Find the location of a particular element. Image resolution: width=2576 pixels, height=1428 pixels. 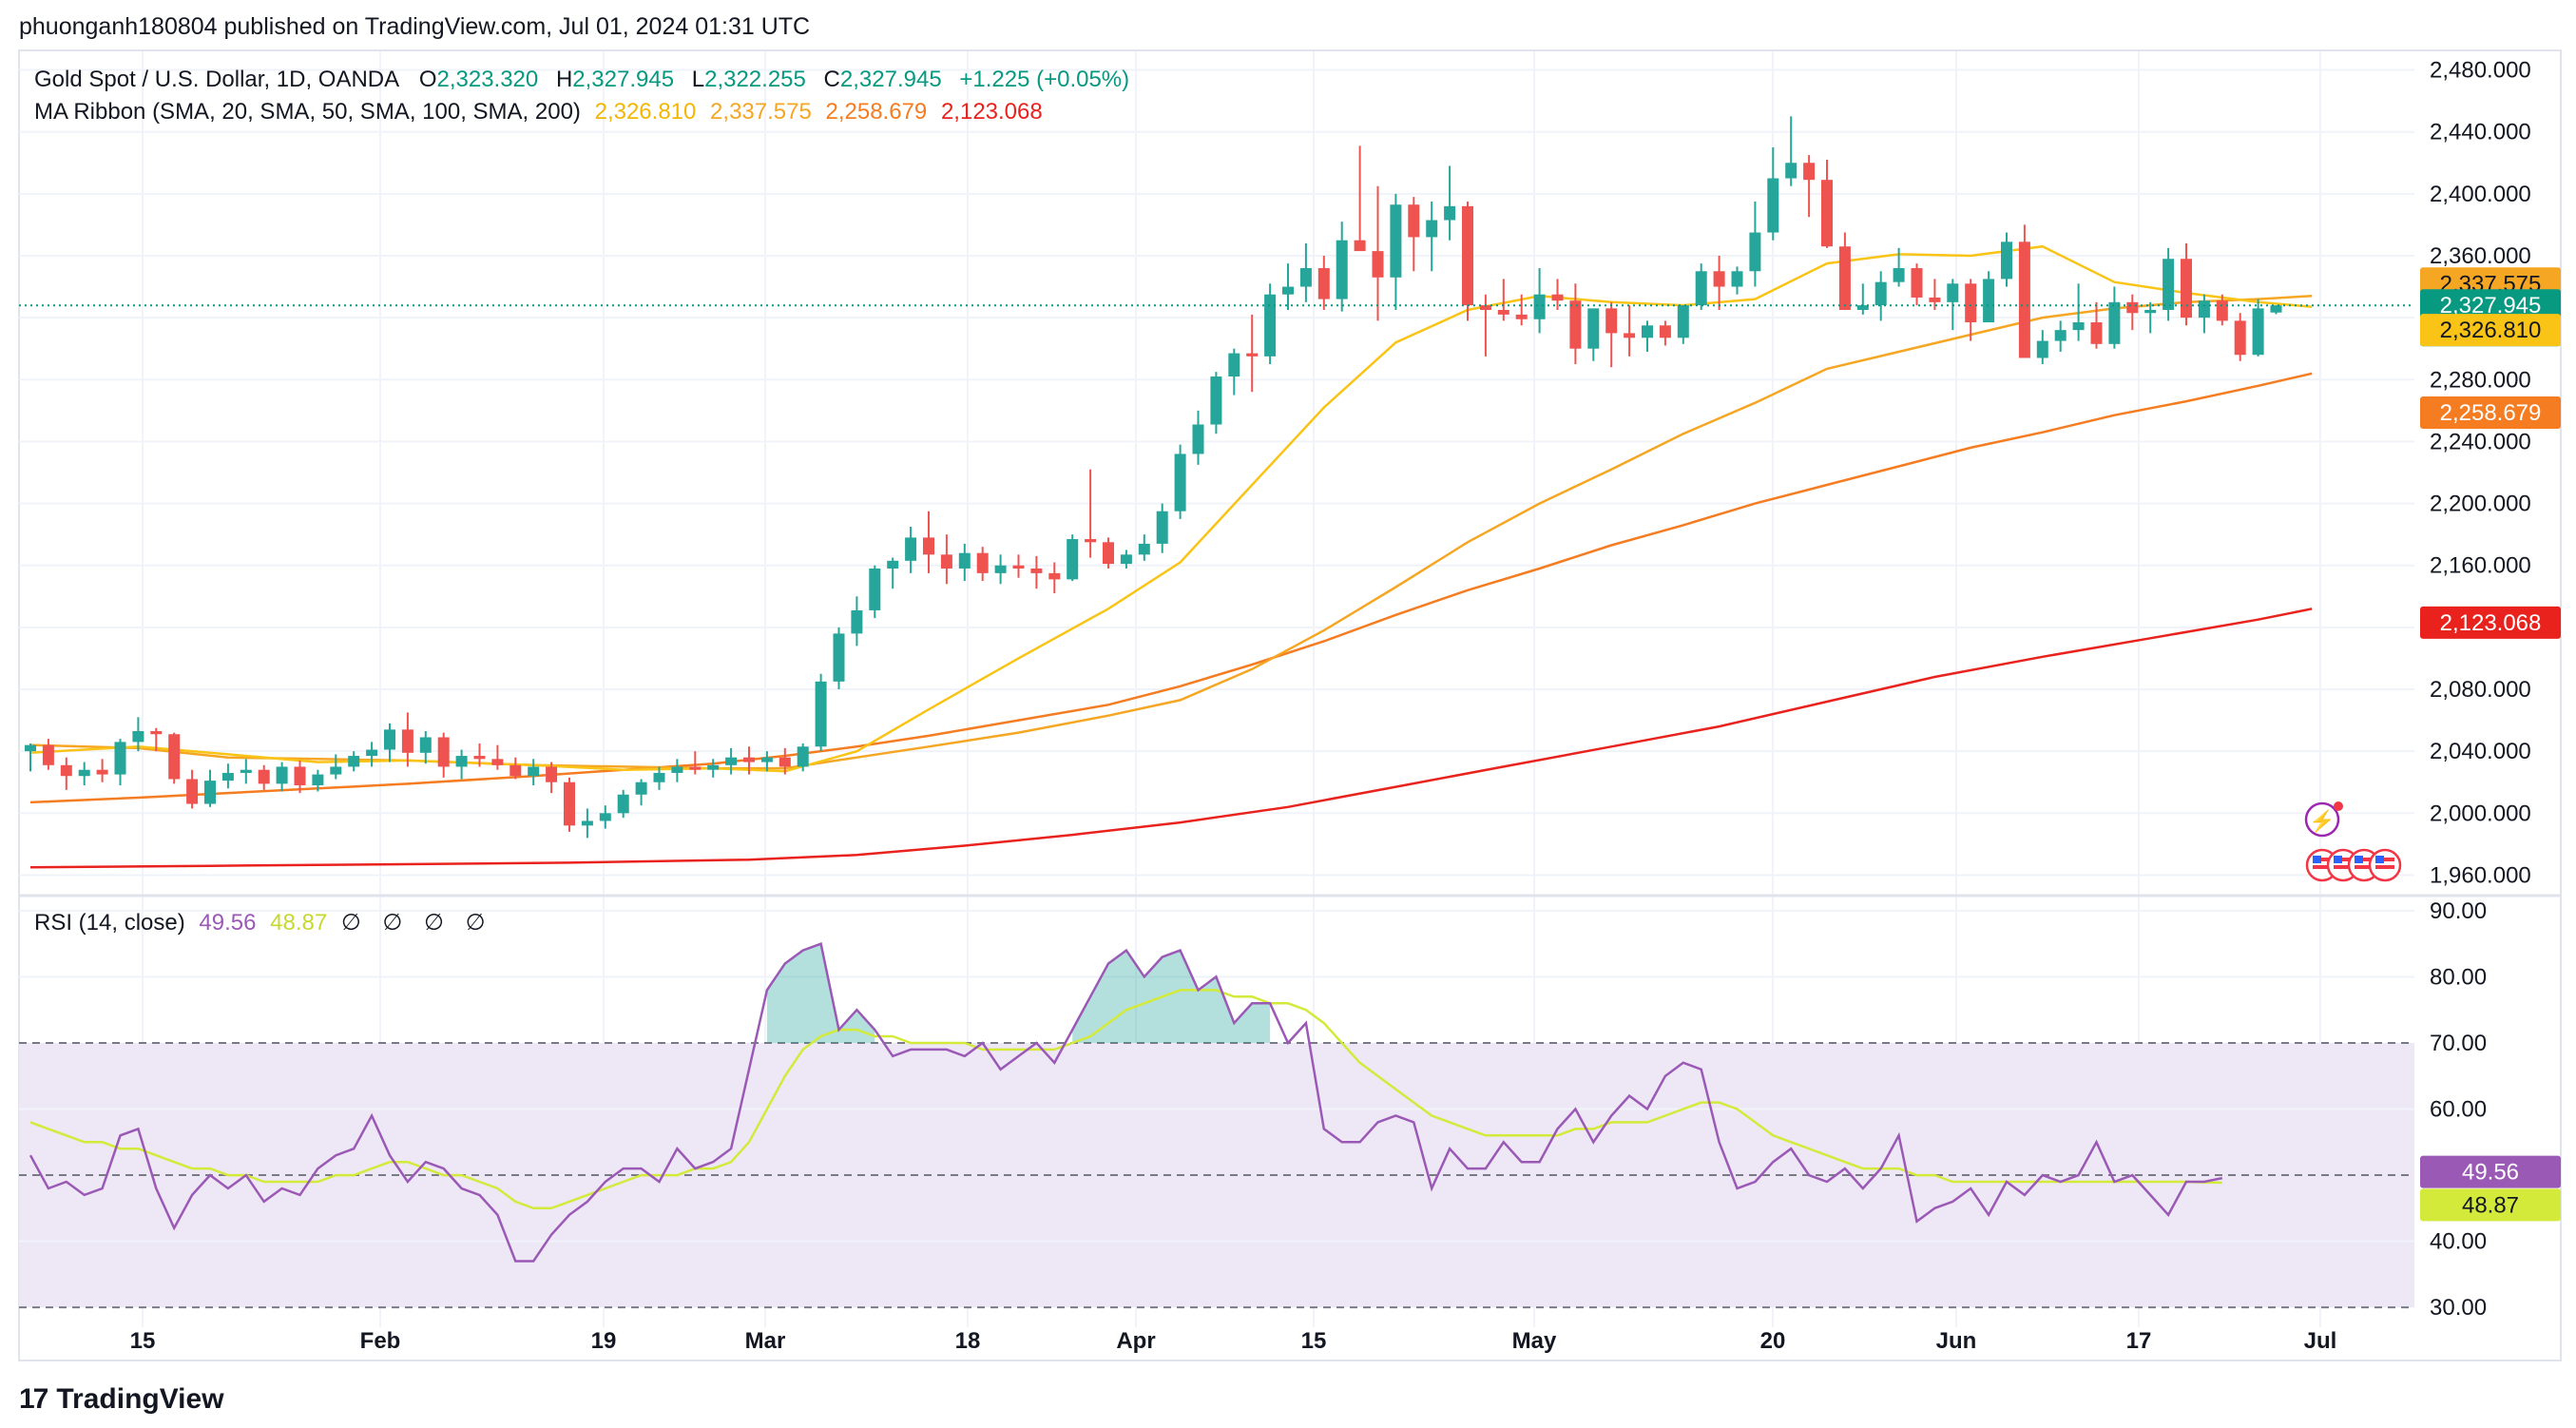

y-tick-label: 2,280.000 is located at coordinates (2481, 380).